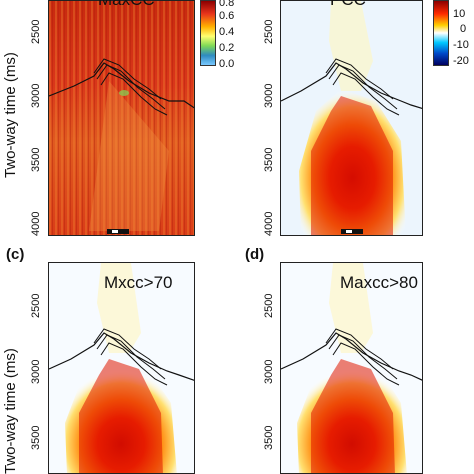 This screenshot has width=474, height=474. Describe the element at coordinates (36, 31) in the screenshot. I see `tick-2500-a: 2500` at that location.